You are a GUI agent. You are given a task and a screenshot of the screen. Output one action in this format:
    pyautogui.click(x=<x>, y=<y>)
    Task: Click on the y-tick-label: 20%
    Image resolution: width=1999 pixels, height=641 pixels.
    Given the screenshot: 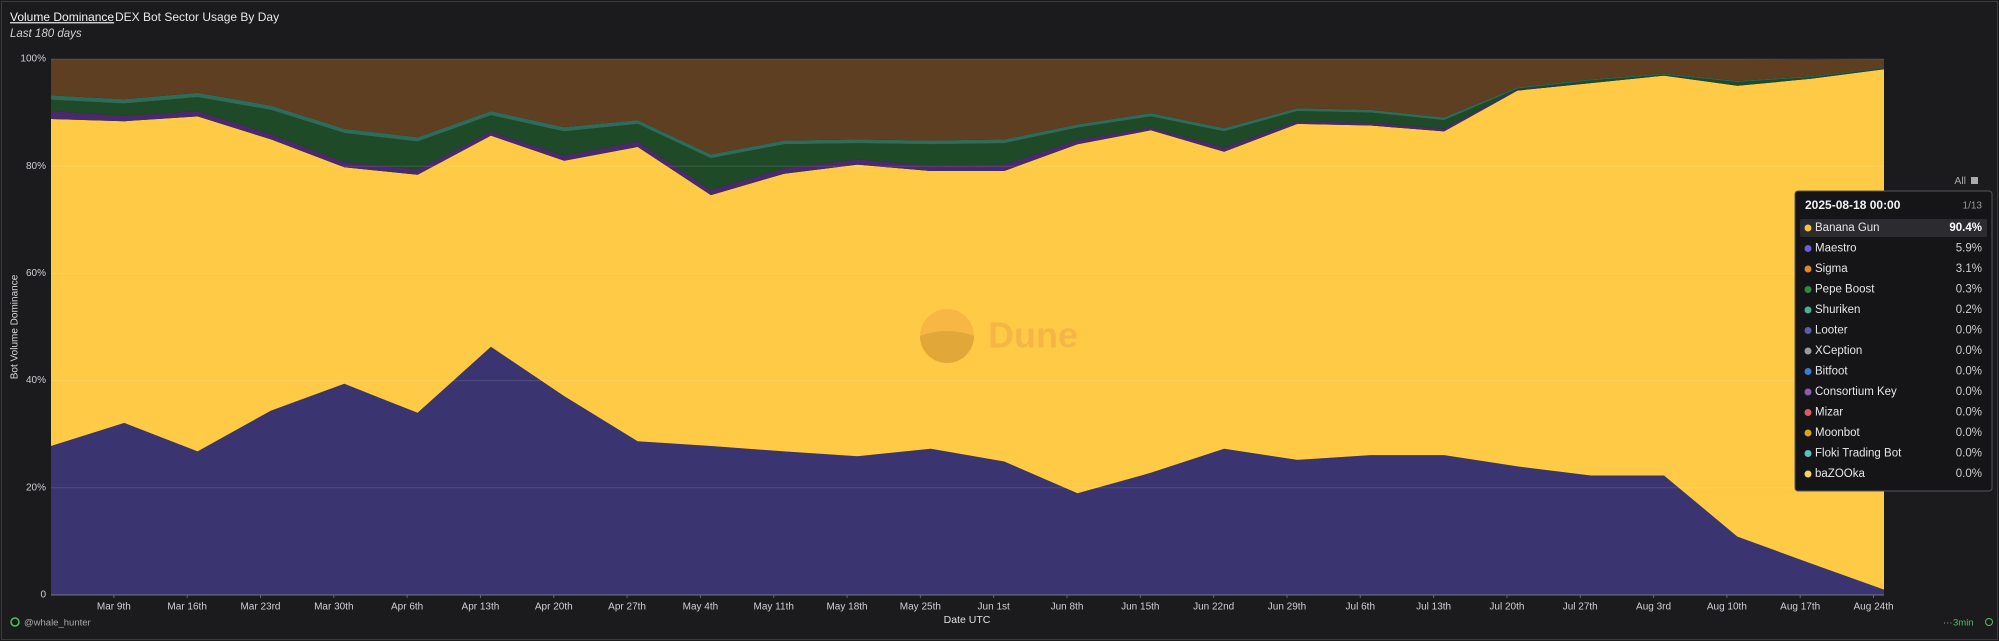 What is the action you would take?
    pyautogui.click(x=36, y=487)
    